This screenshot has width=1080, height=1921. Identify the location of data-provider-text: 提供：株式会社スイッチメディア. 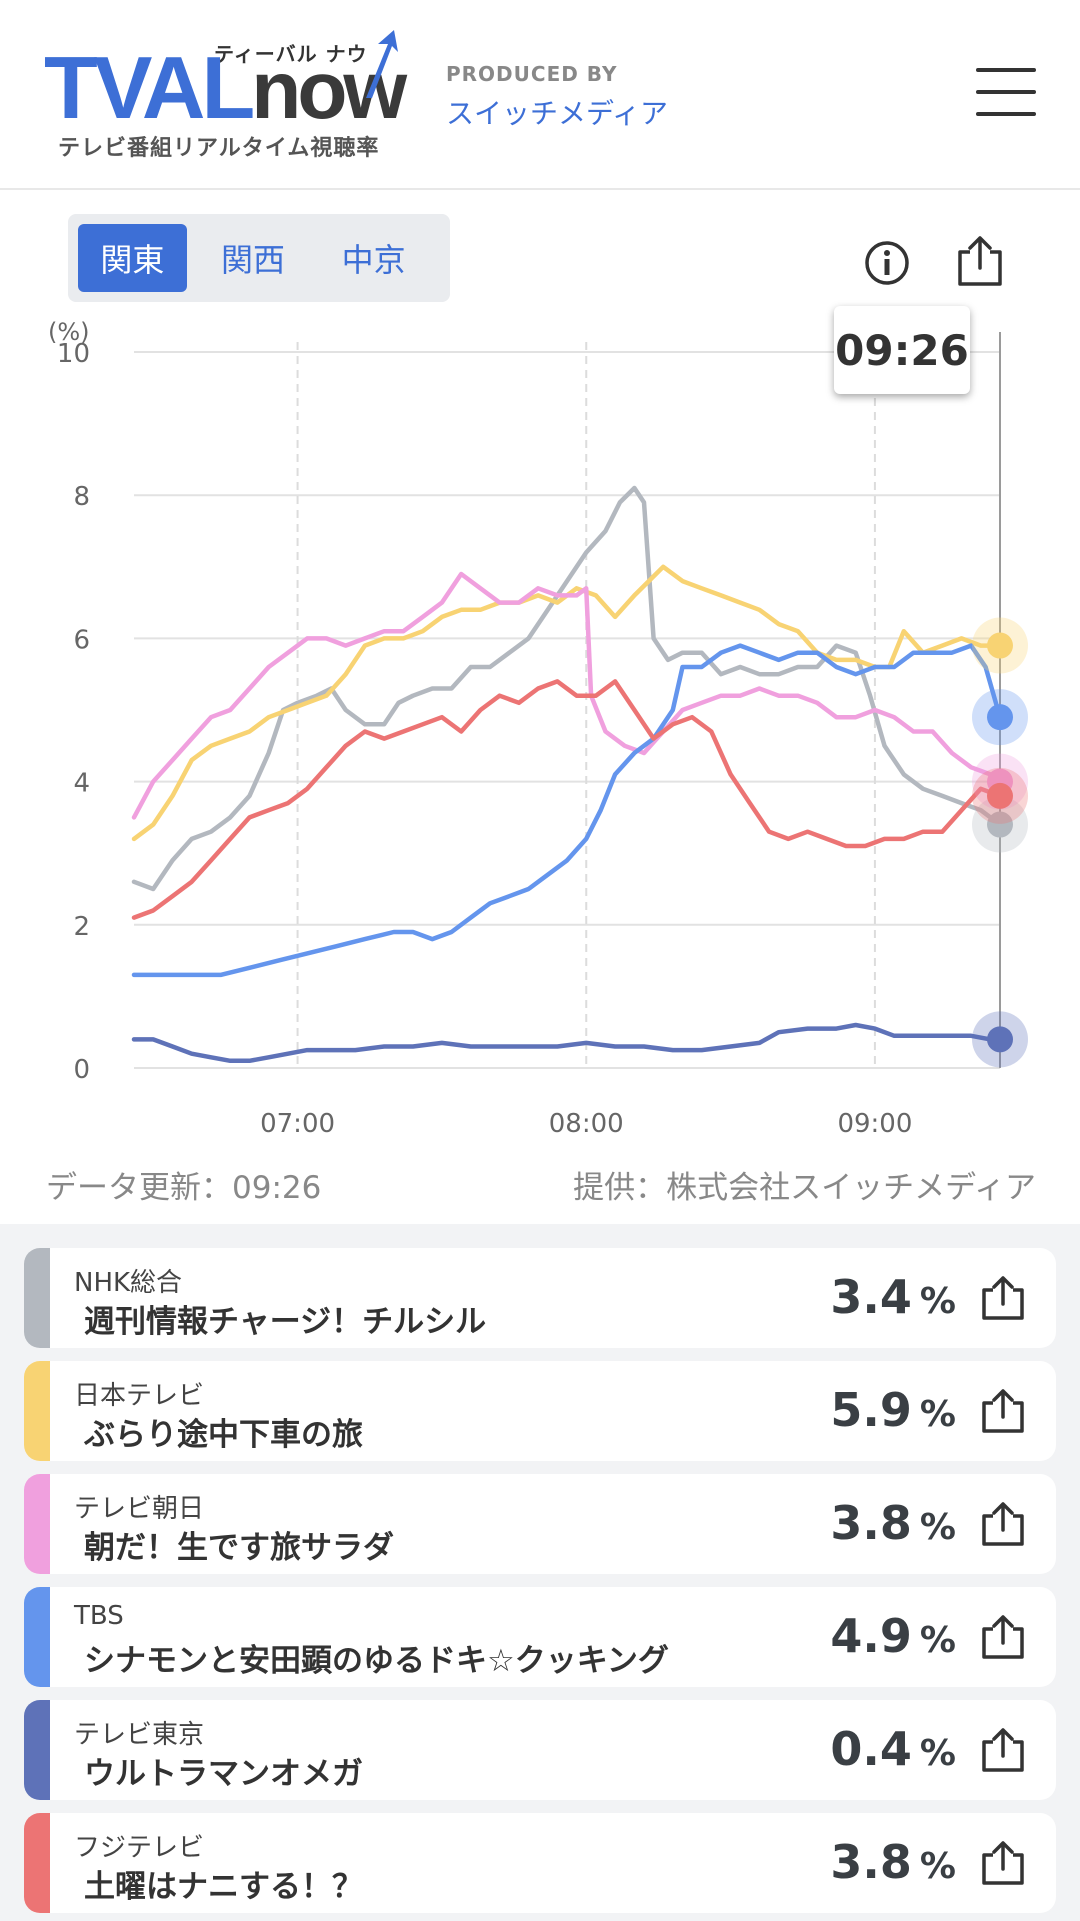
(804, 1188).